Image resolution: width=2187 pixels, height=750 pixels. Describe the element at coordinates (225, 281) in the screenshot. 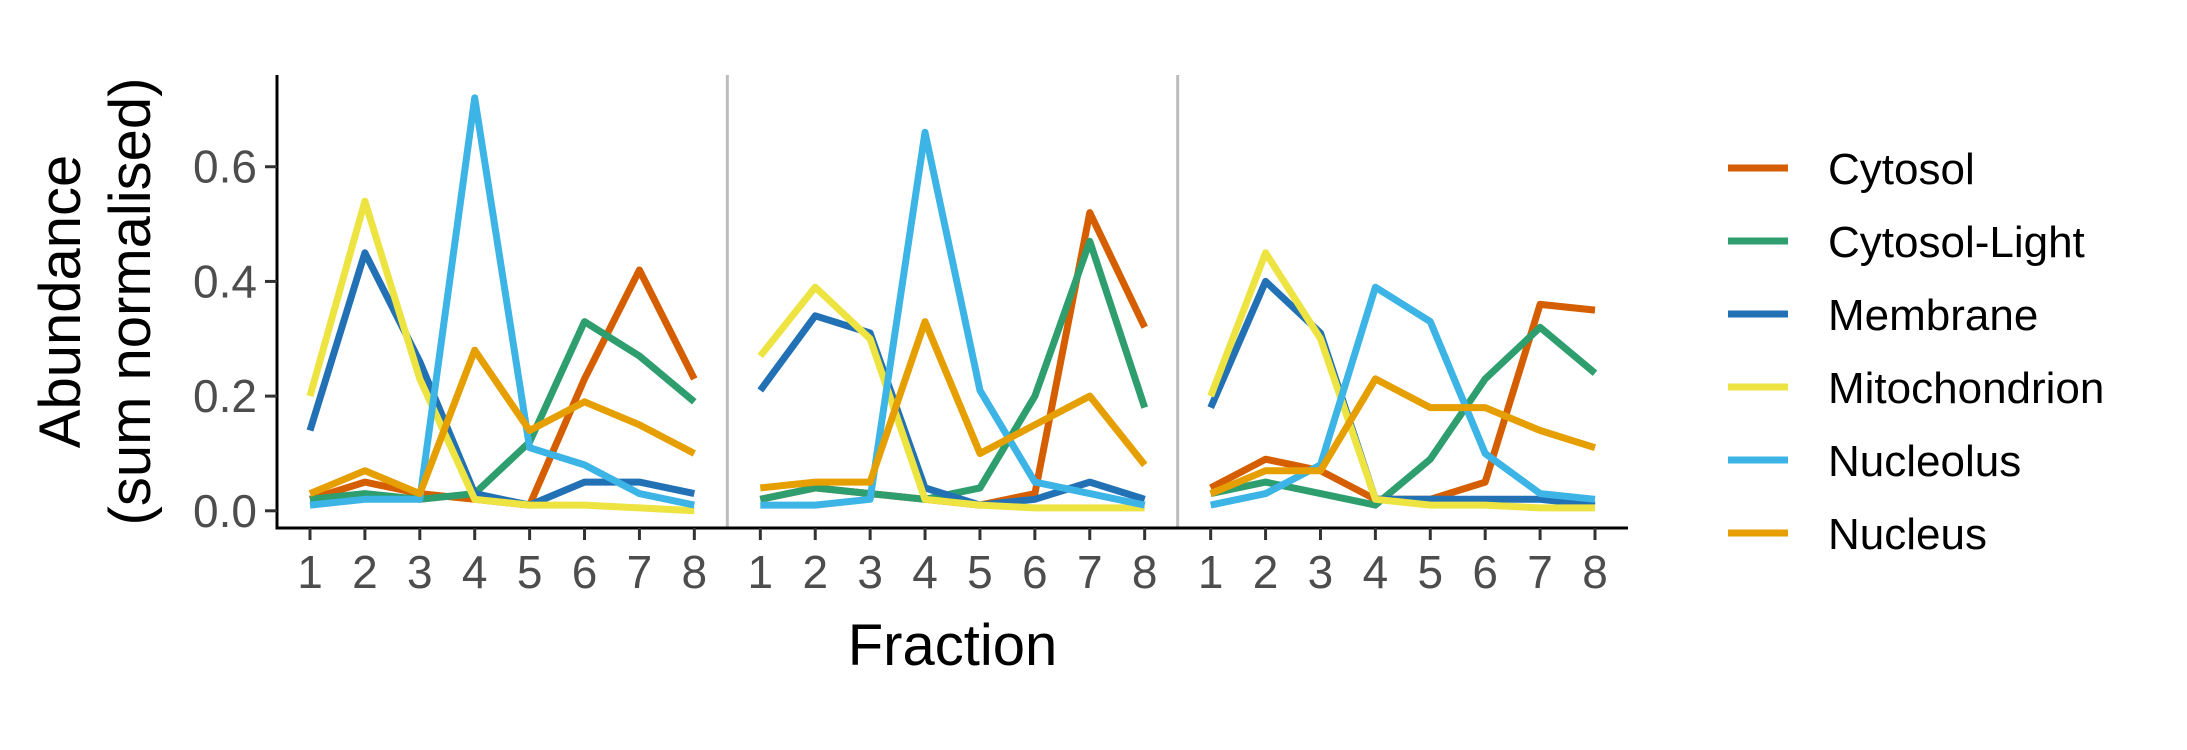

I see `y-tick-label: 0.4` at that location.